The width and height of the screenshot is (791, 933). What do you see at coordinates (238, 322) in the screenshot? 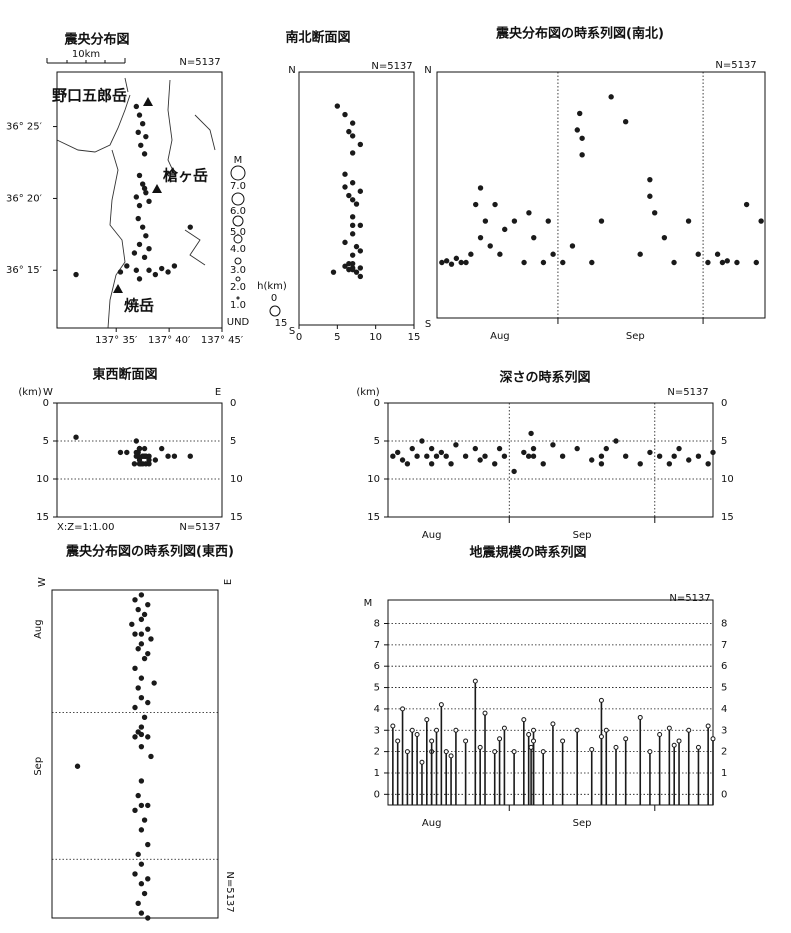
I see `legend-label: UND` at bounding box center [238, 322].